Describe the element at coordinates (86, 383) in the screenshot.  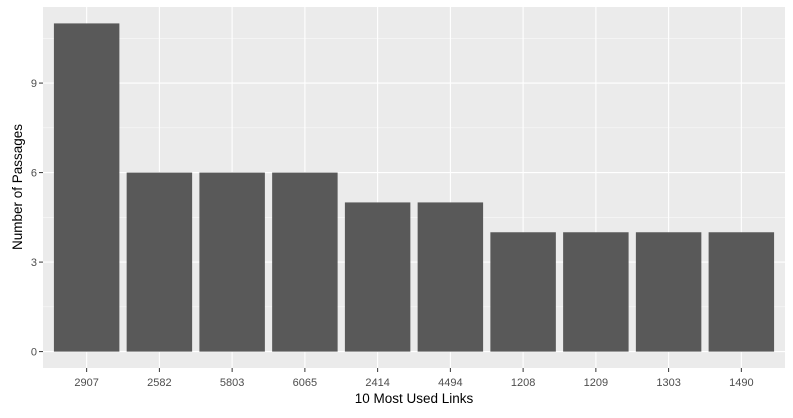
I see `x-tick-label: 2907` at that location.